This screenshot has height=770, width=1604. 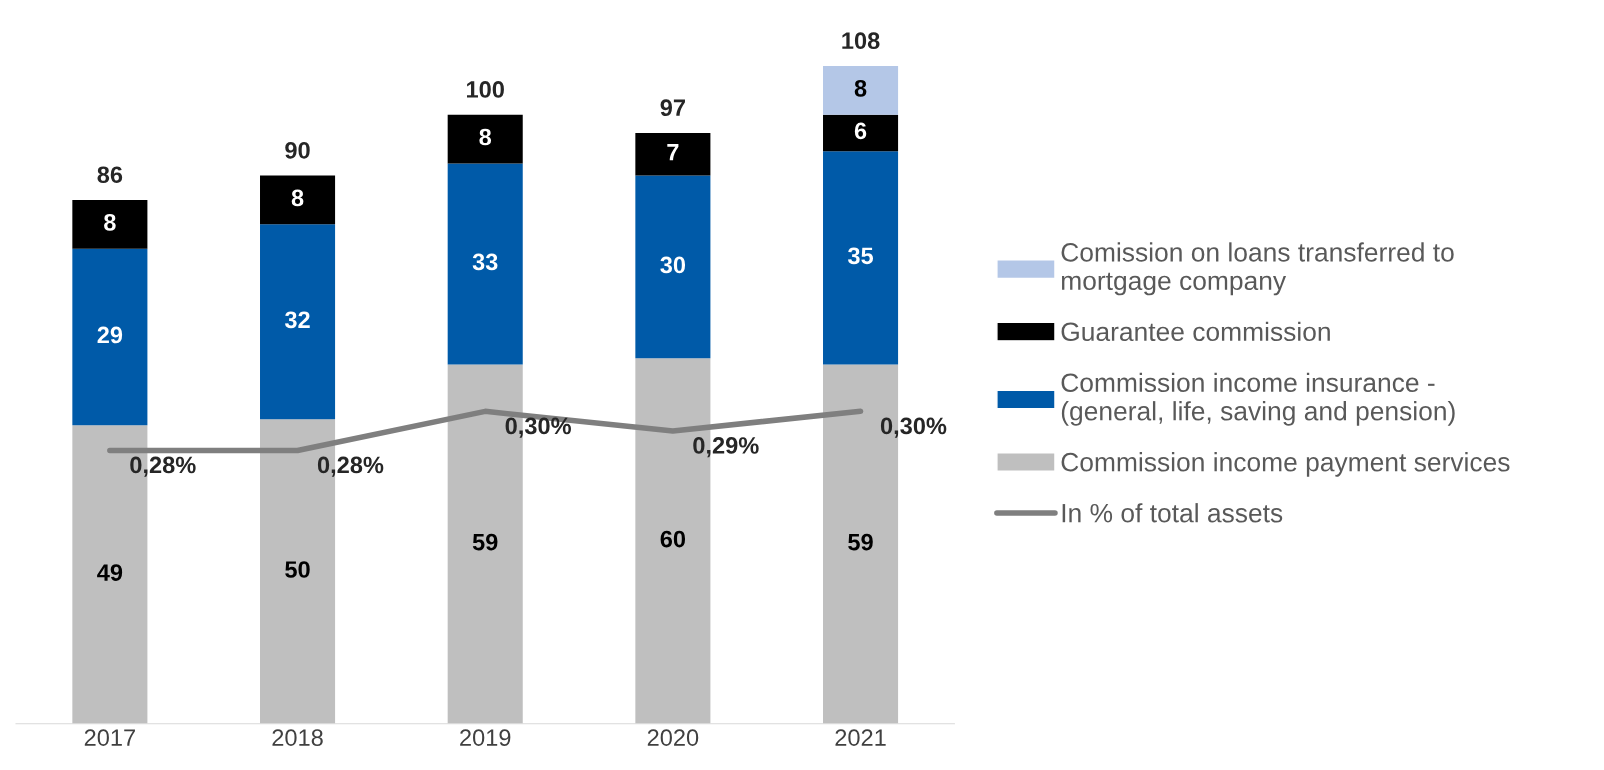 What do you see at coordinates (1285, 464) in the screenshot?
I see `legend-label: Commission income payment services` at bounding box center [1285, 464].